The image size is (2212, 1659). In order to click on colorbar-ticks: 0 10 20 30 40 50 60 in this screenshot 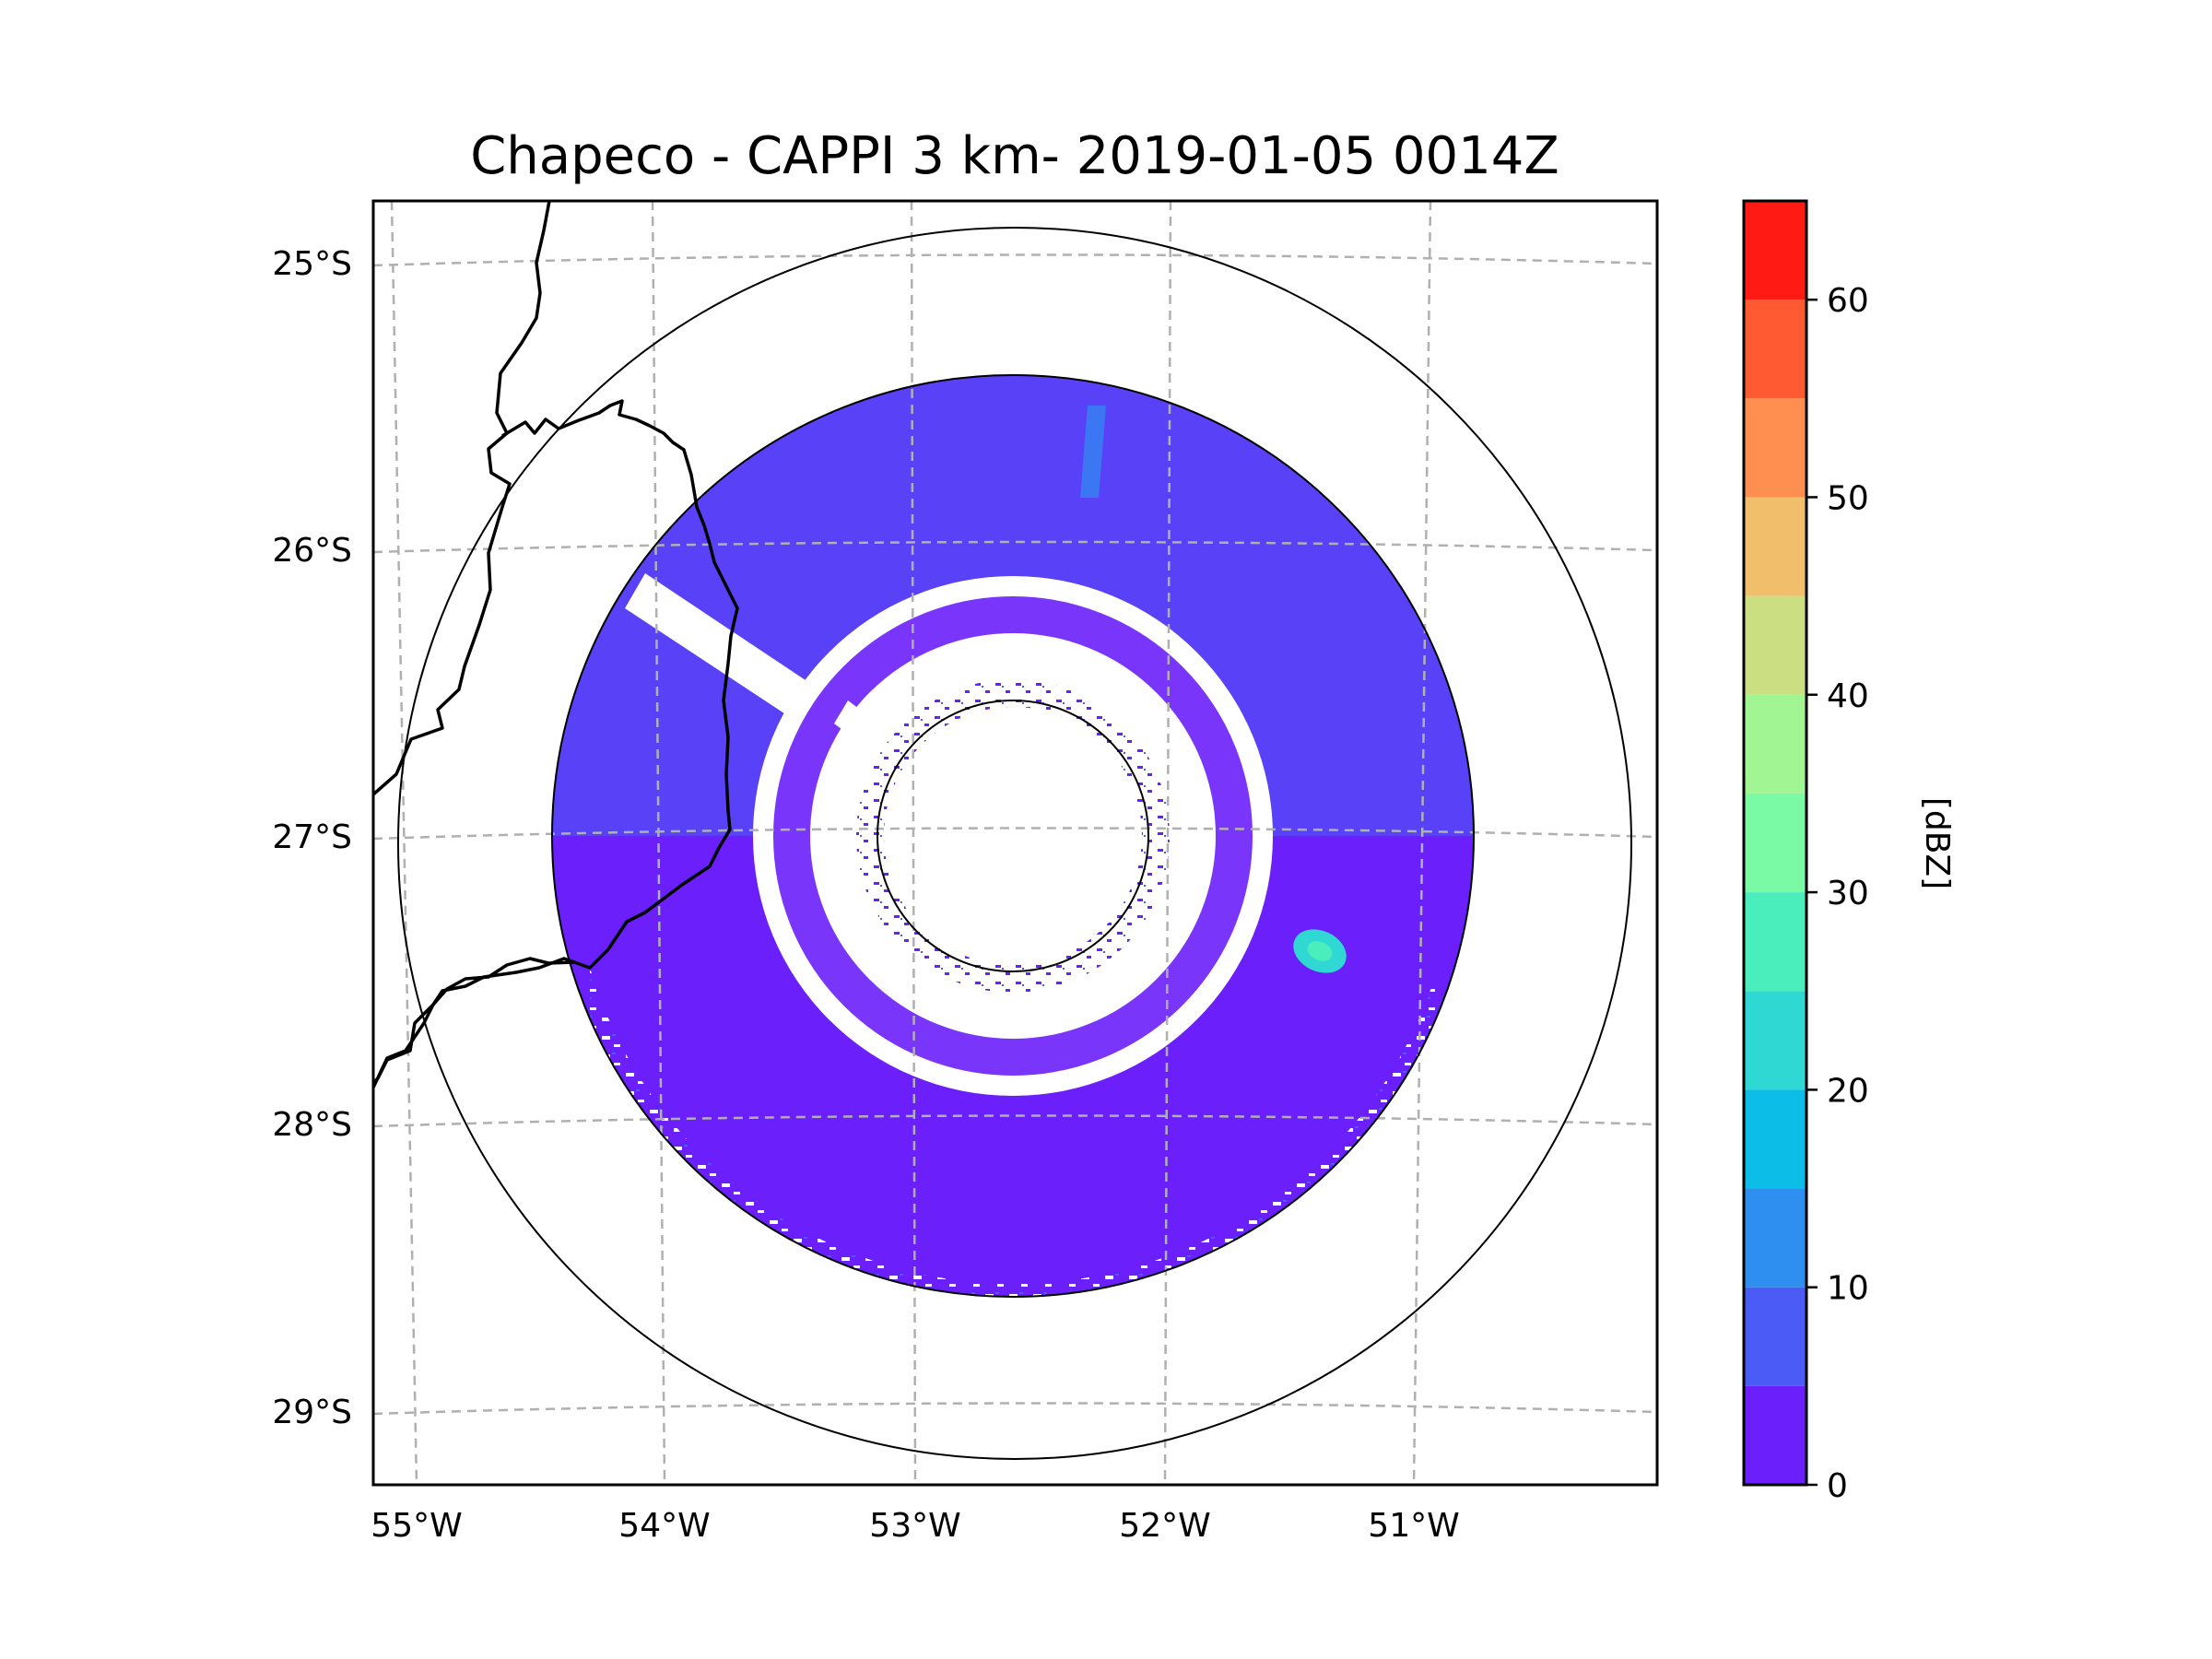, I will do `click(1837, 893)`.